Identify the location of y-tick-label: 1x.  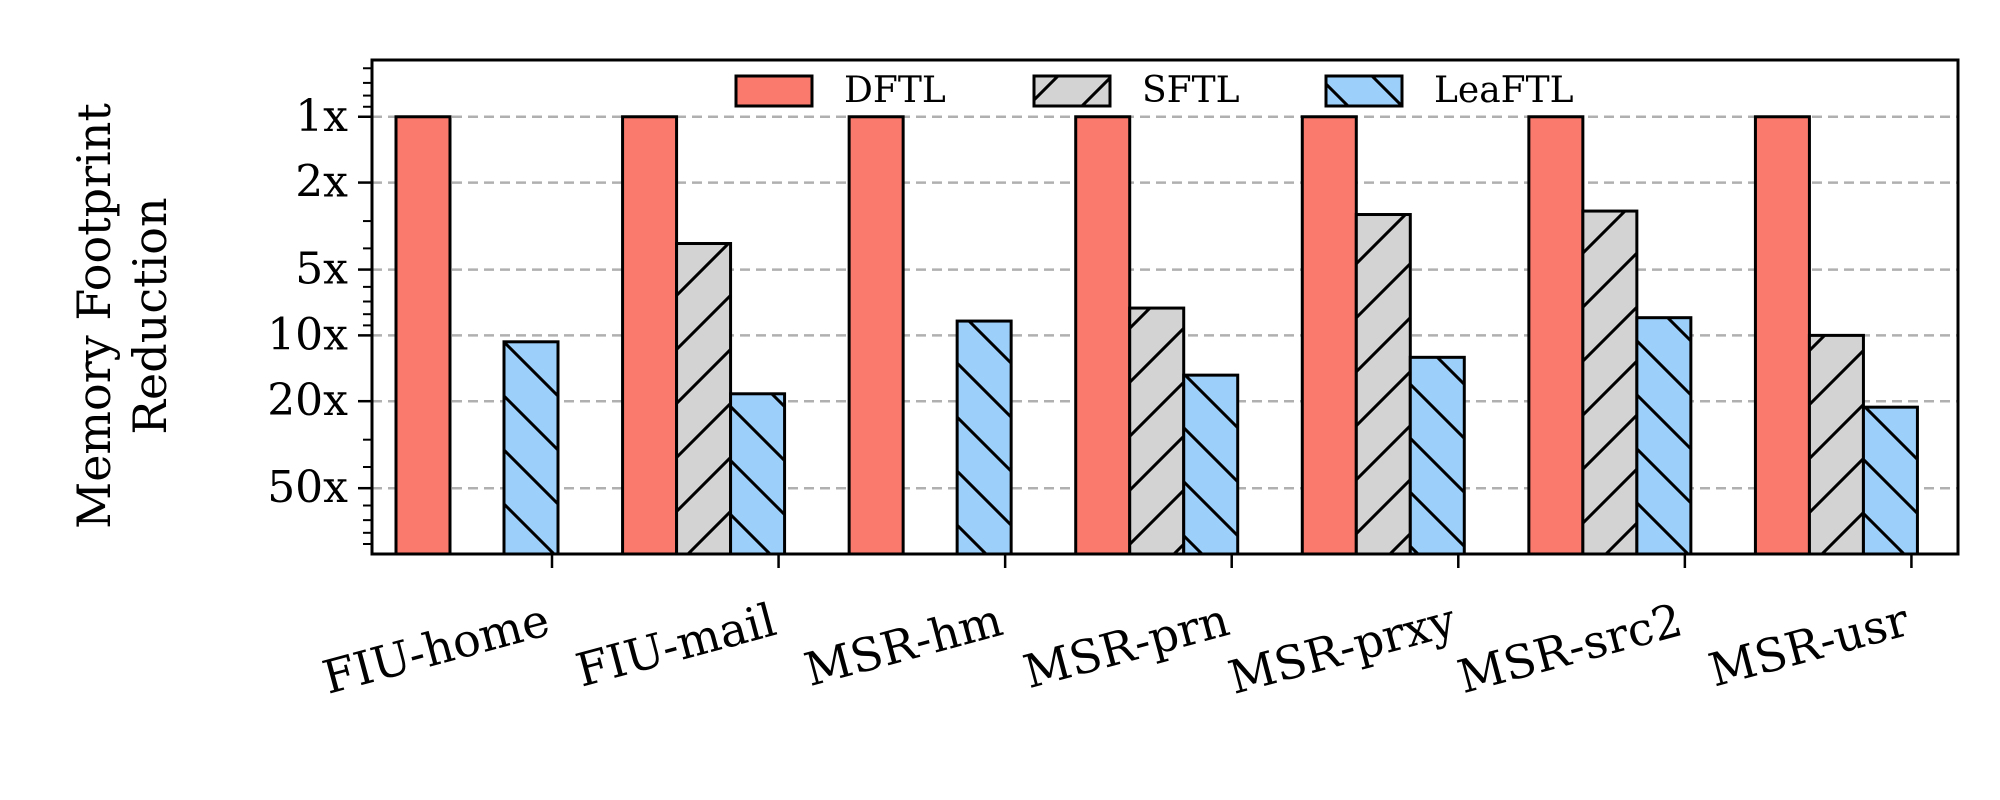
(321, 116).